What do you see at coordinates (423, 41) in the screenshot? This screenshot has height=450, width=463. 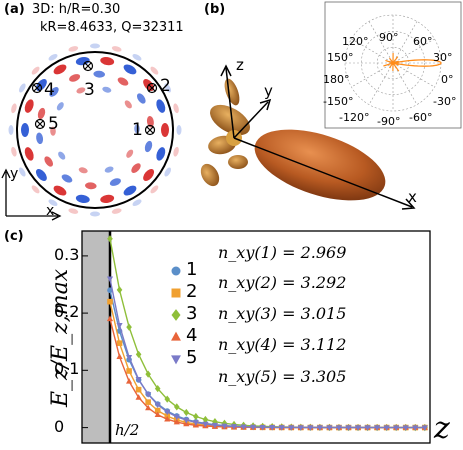 I see `polar-tick-label: 60°` at bounding box center [423, 41].